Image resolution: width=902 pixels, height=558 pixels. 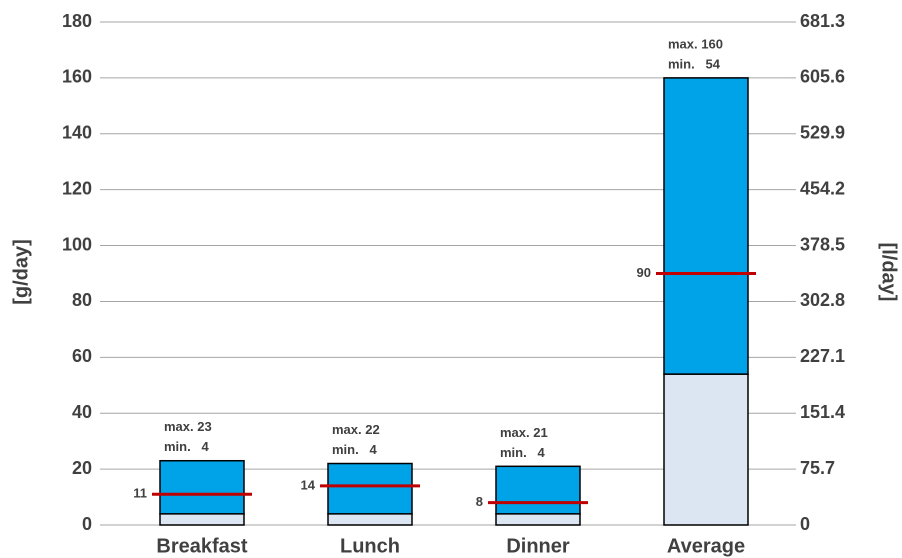 What do you see at coordinates (822, 412) in the screenshot?
I see `y2-tick-label: 151.4` at bounding box center [822, 412].